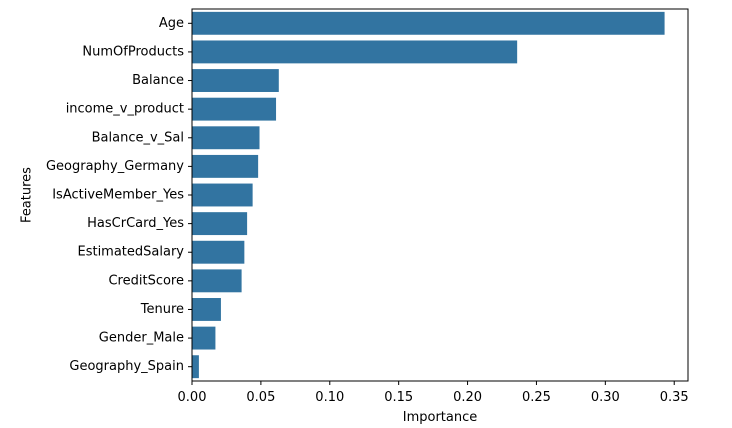 The image size is (732, 428). What do you see at coordinates (133, 51) in the screenshot?
I see `y-tick-label: NumOfProducts` at bounding box center [133, 51].